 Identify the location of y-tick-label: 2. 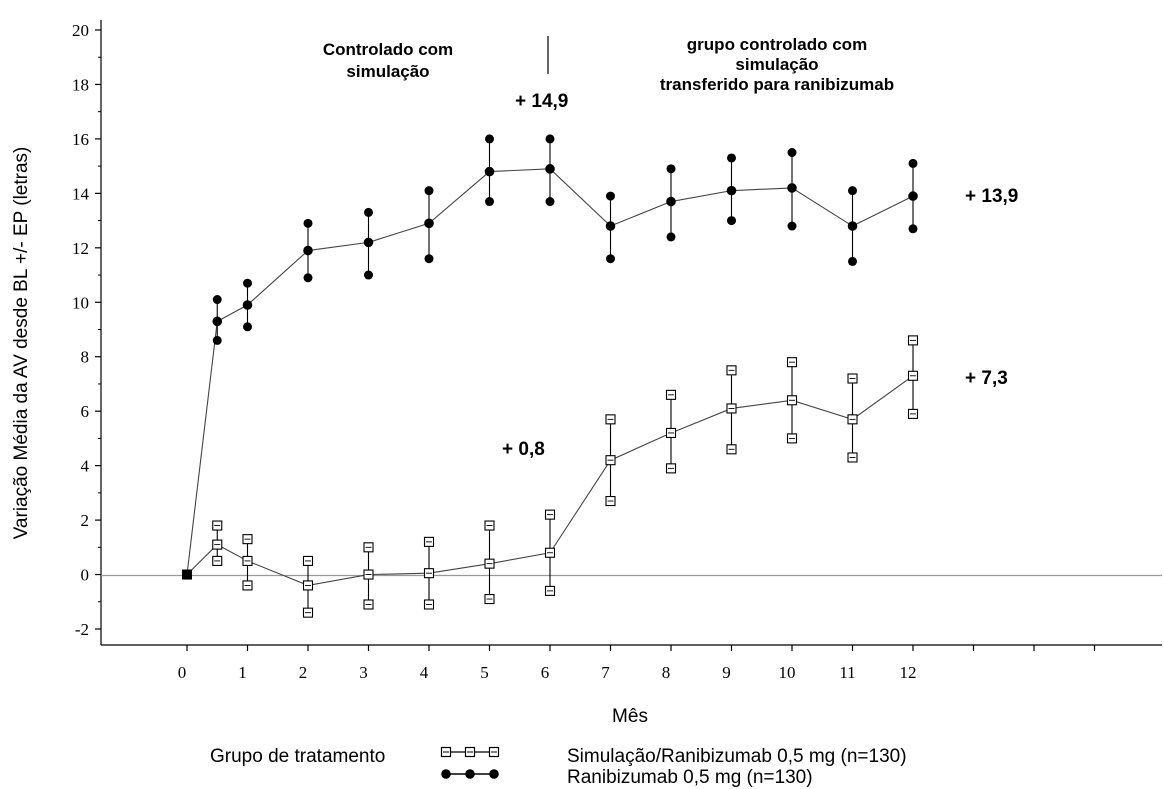
(85, 520).